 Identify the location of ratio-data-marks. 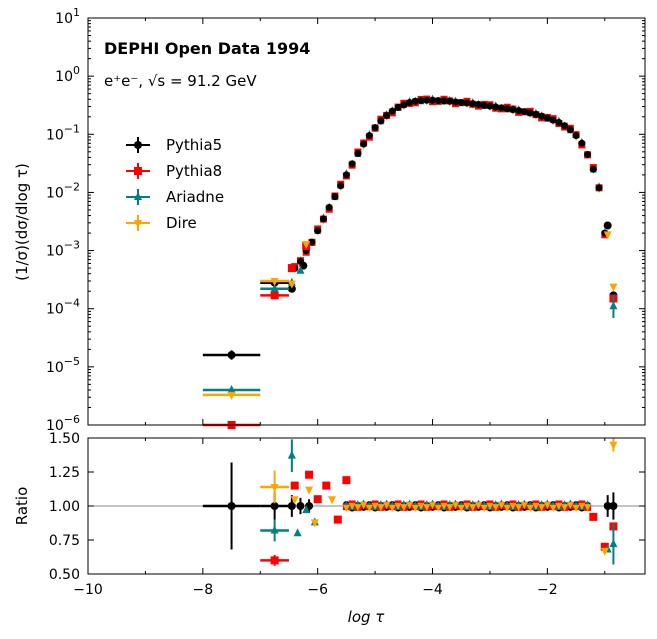
(410, 502).